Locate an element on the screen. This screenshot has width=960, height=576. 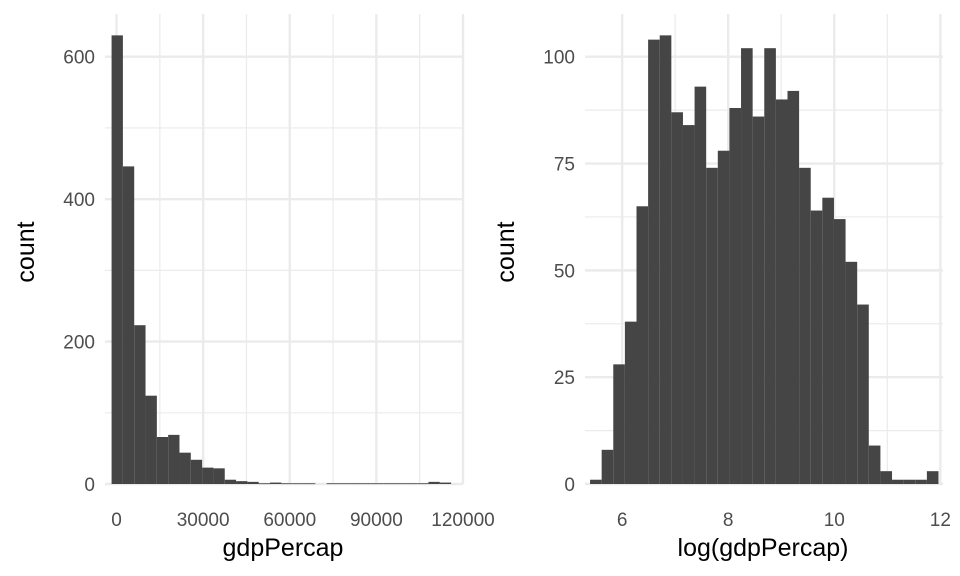
y-axis-title-right: count is located at coordinates (506, 251).